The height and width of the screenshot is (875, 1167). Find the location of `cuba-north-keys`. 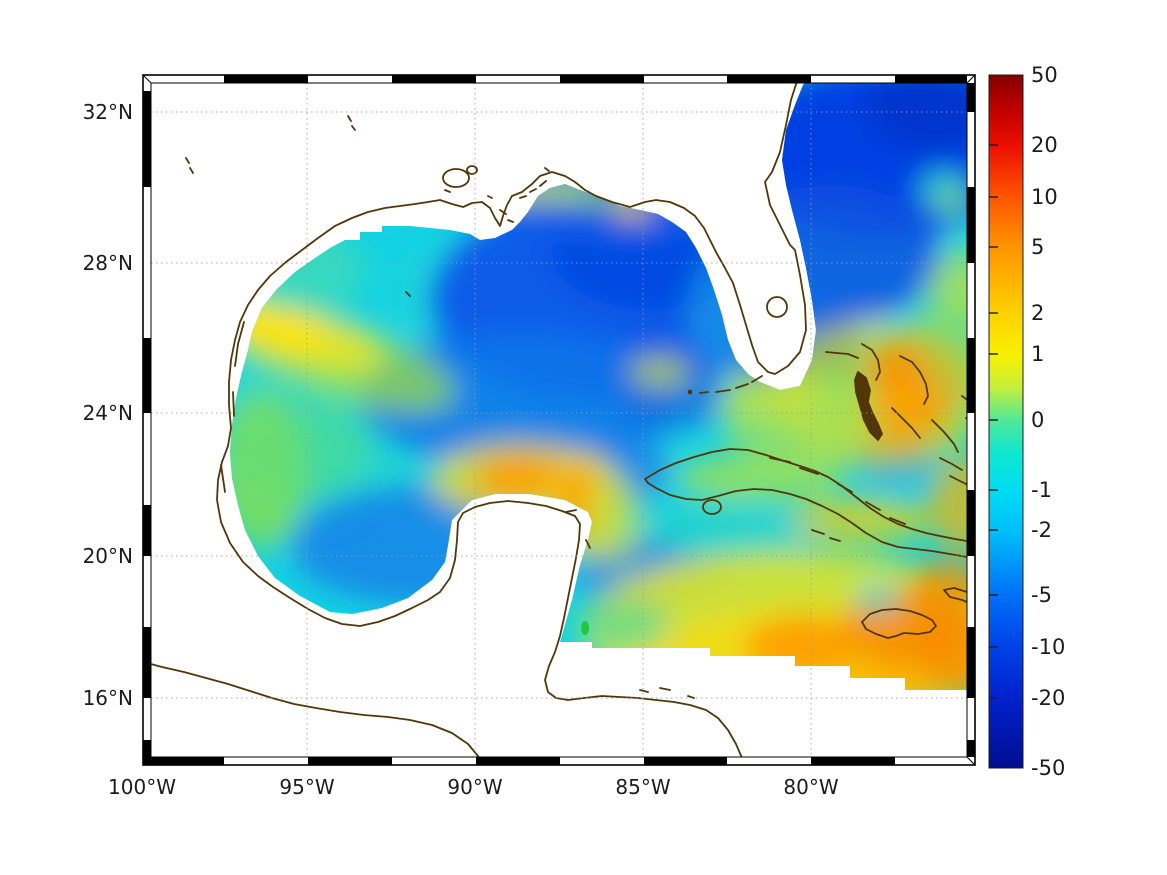

cuba-north-keys is located at coordinates (837, 499).